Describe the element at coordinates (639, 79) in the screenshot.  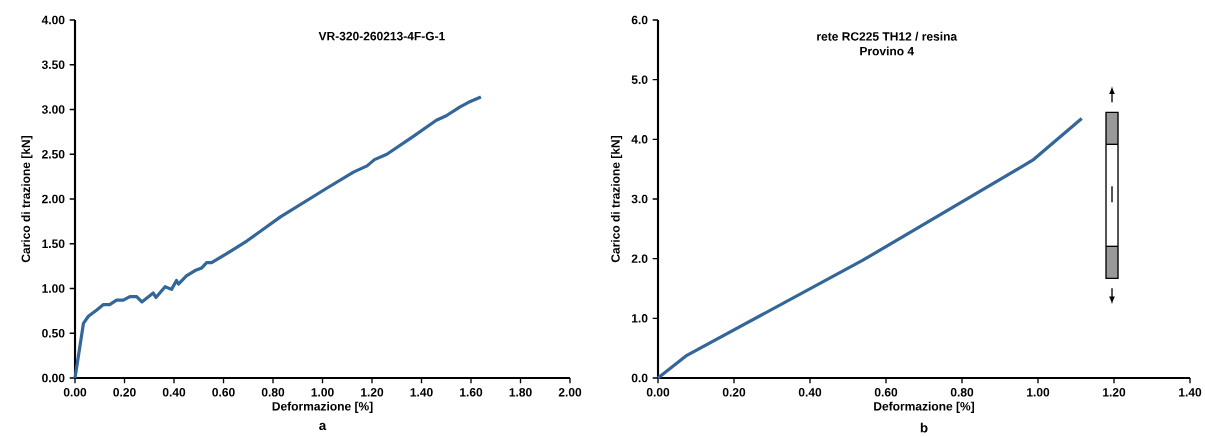
I see `y-tick-label: 5.0` at that location.